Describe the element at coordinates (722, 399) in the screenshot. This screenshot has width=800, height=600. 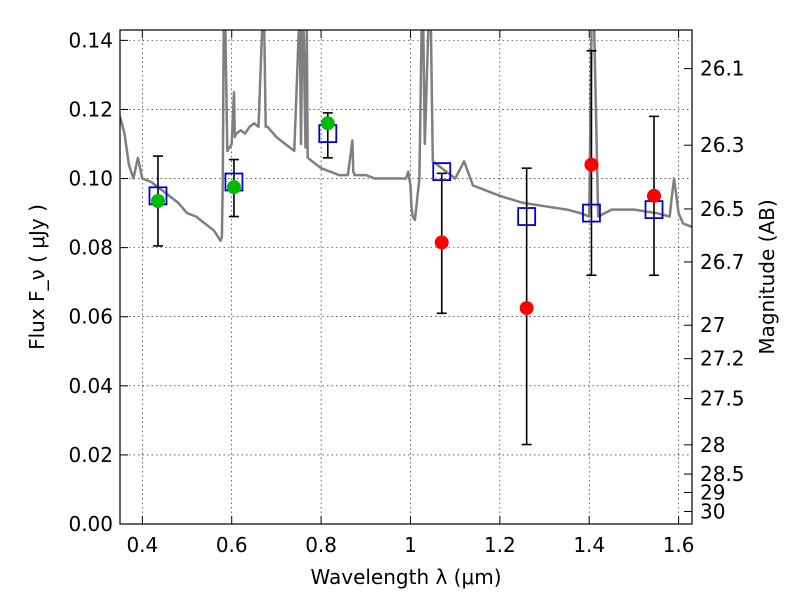
I see `right-tick-label: 27.5` at that location.